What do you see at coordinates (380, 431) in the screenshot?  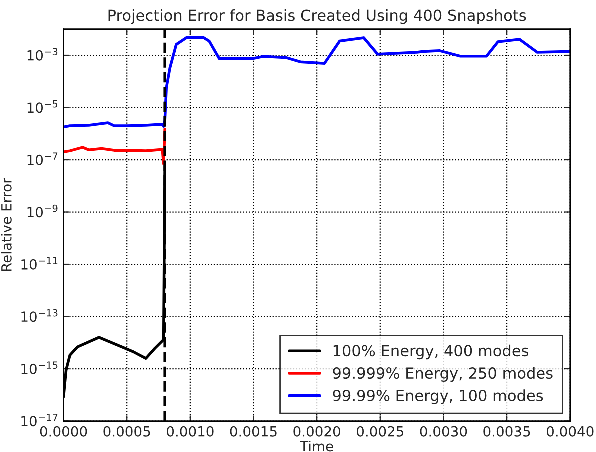 I see `x-tick-label: 0.0025` at bounding box center [380, 431].